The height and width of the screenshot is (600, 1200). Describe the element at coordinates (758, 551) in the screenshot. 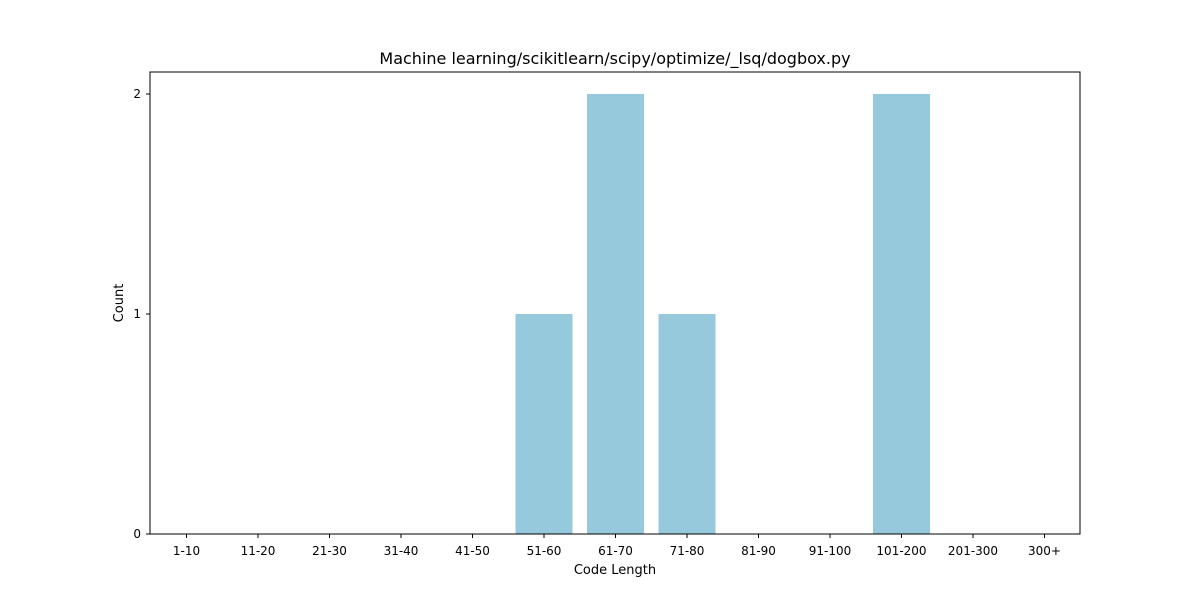

I see `x-tick-label: 81-90` at that location.